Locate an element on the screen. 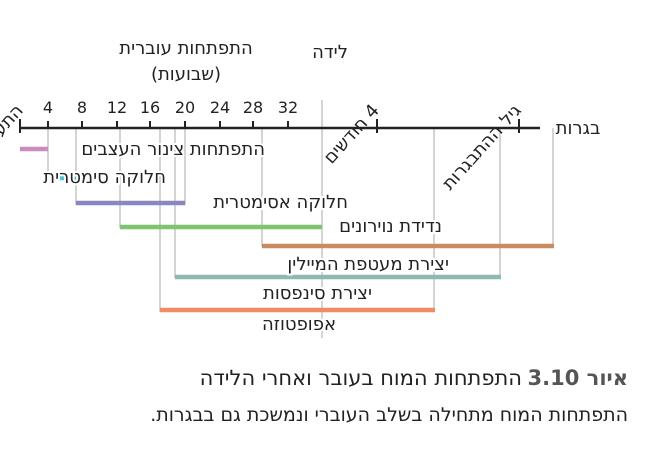 Image resolution: width=648 pixels, height=454 pixels. figure-number: איור 3.10 is located at coordinates (577, 378).